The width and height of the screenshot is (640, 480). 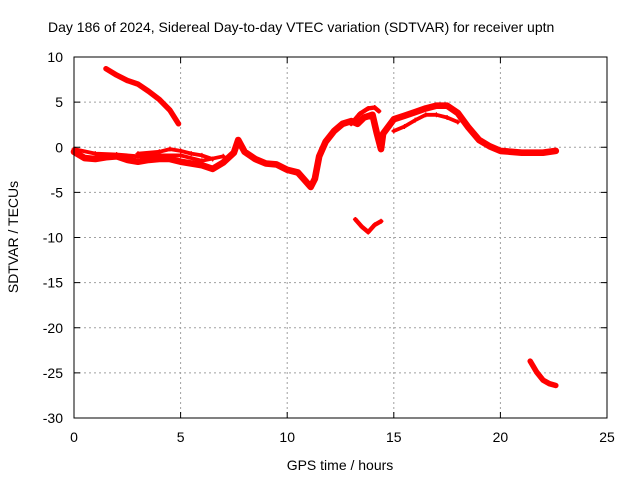 I want to click on y-tick-label: 10, so click(x=55, y=57).